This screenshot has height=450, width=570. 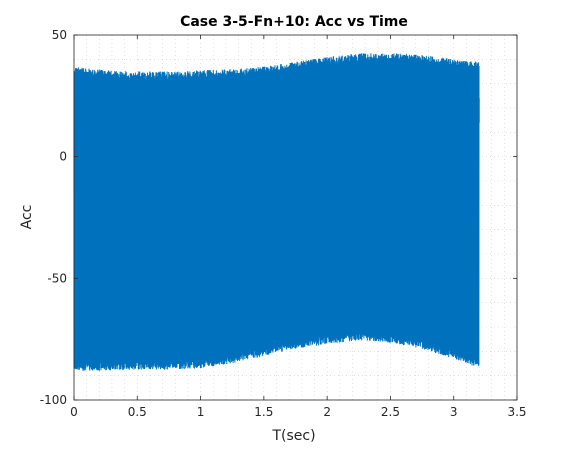 I want to click on x-tick-label: 2, so click(x=327, y=412).